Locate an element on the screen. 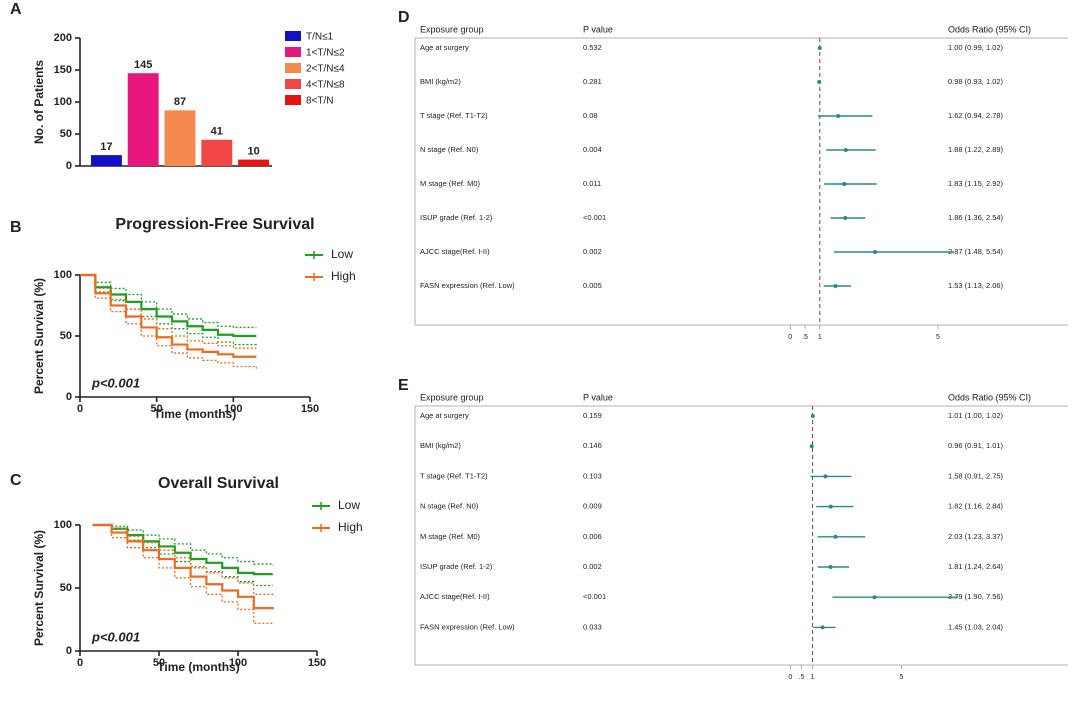 The image size is (1084, 703). x-tick-label: 50 is located at coordinates (159, 663).